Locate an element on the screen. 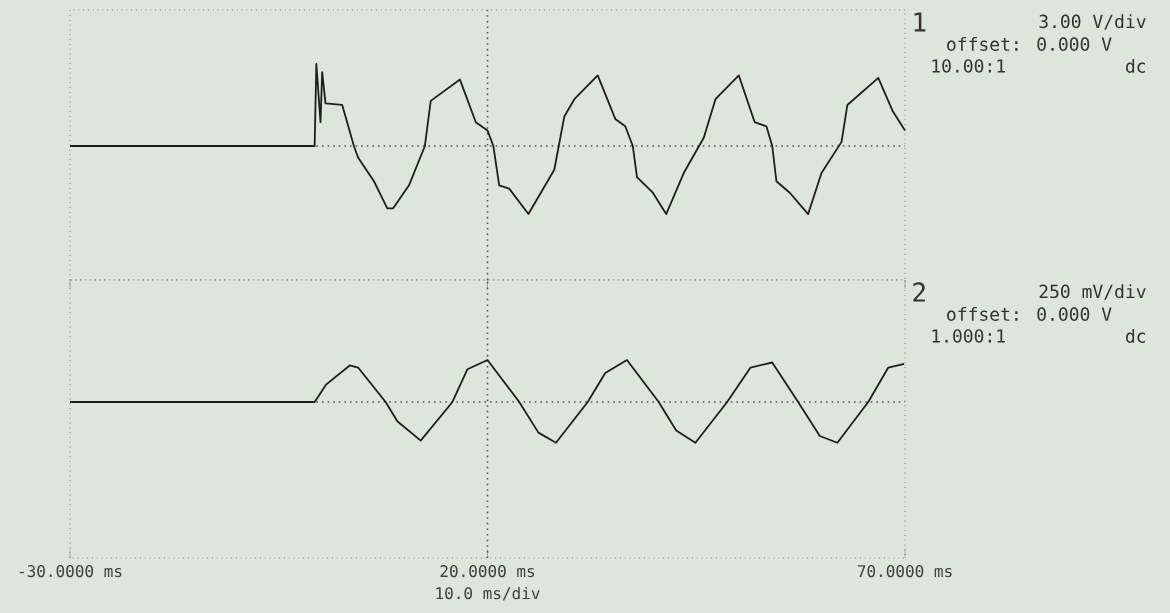 This screenshot has width=1170, height=613. x-axis-title: 10.0 ms/div is located at coordinates (488, 593).